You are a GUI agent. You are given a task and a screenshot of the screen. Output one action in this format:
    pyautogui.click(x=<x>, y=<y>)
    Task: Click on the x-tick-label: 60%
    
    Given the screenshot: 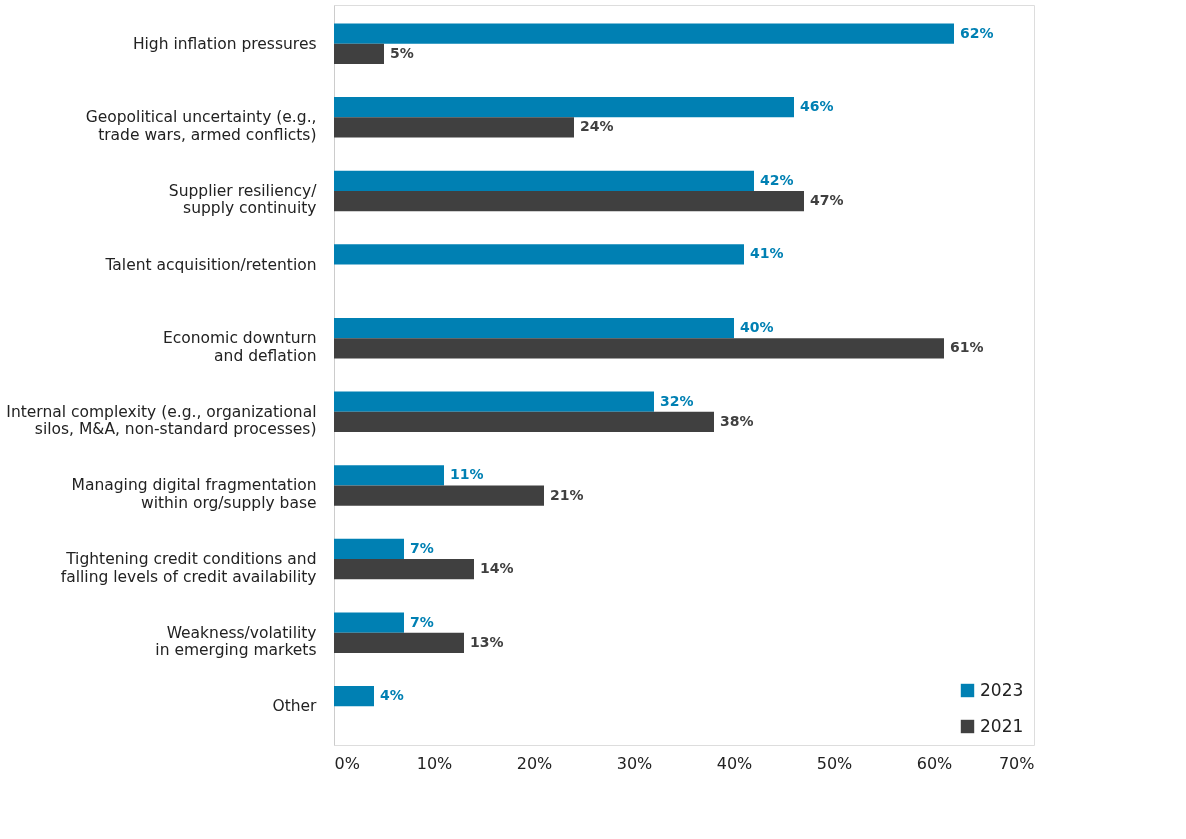 What is the action you would take?
    pyautogui.click(x=934, y=763)
    